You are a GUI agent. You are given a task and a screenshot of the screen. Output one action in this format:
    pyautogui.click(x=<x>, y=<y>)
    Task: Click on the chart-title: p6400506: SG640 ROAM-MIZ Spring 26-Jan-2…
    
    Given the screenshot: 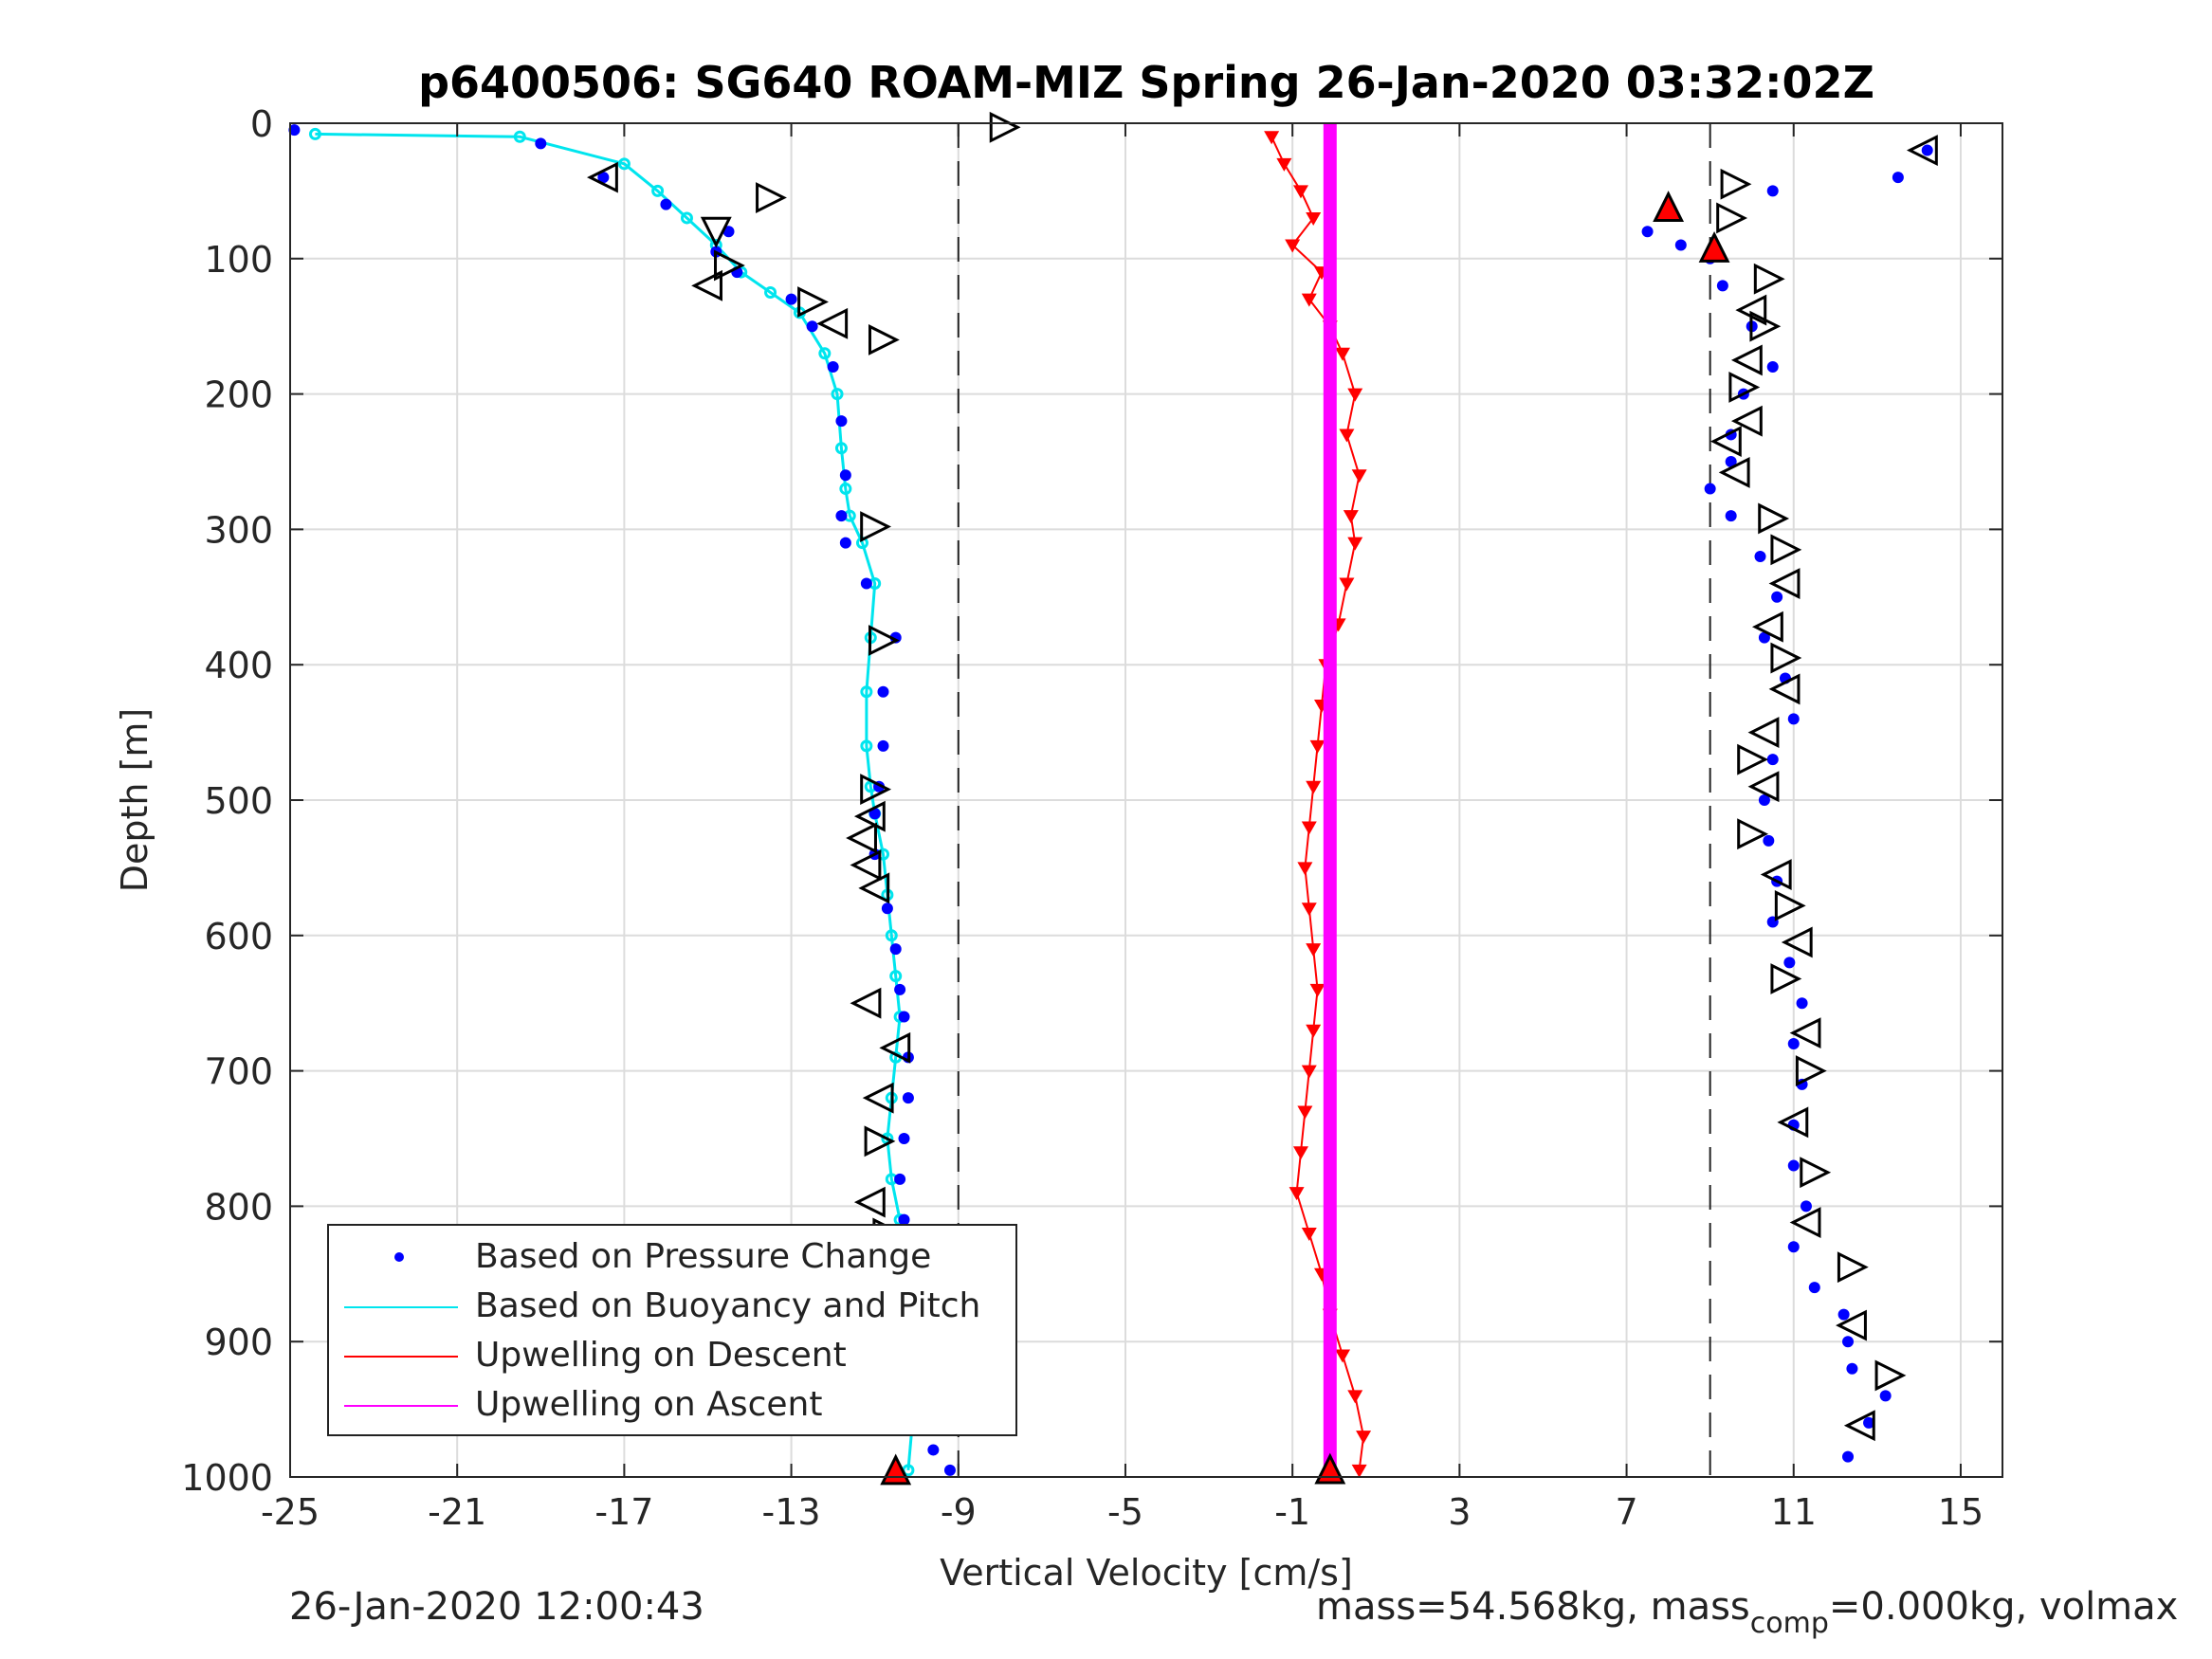 What is the action you would take?
    pyautogui.click(x=1146, y=82)
    